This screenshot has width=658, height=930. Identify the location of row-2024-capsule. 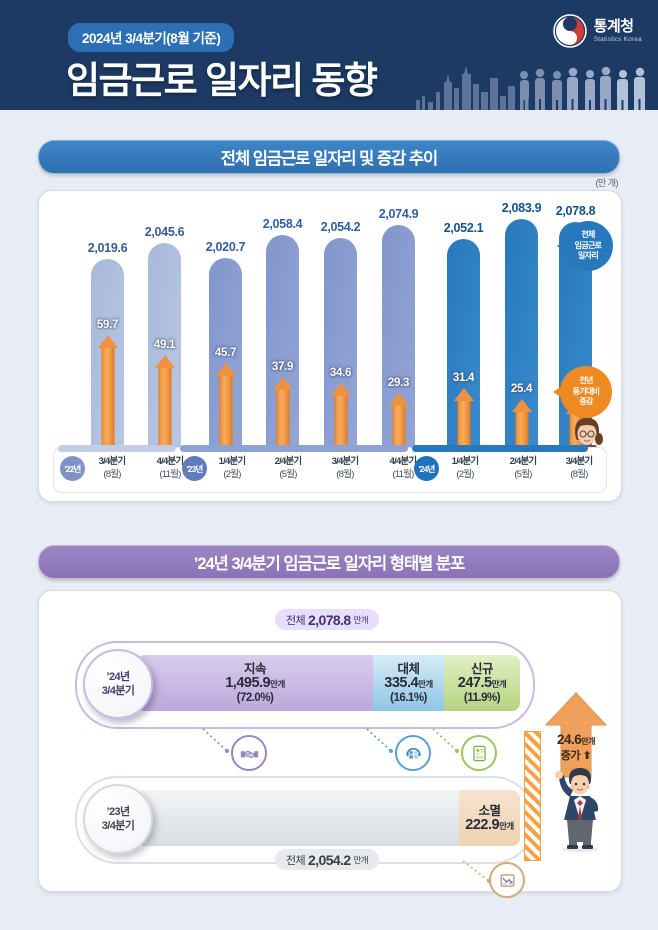
(305, 685).